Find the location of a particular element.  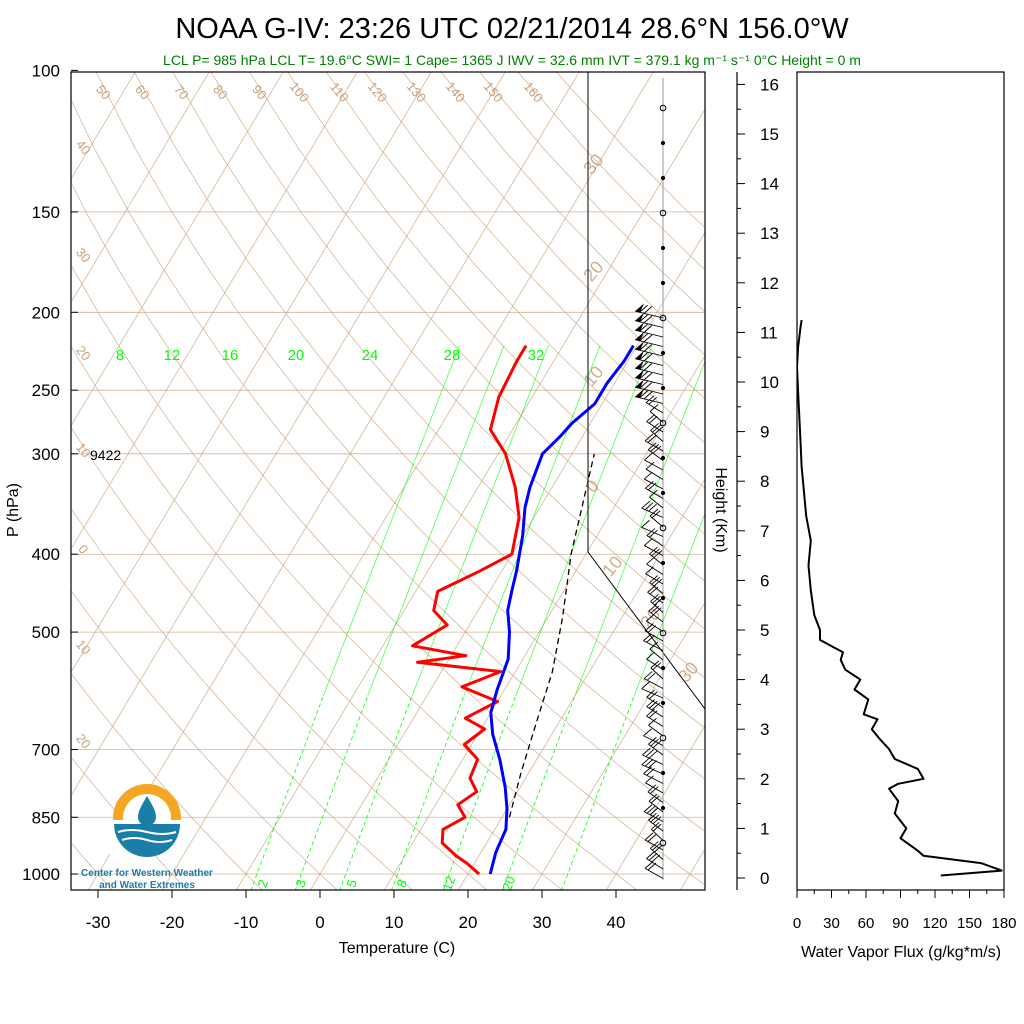

temperature-tick-label: -20 is located at coordinates (172, 922).